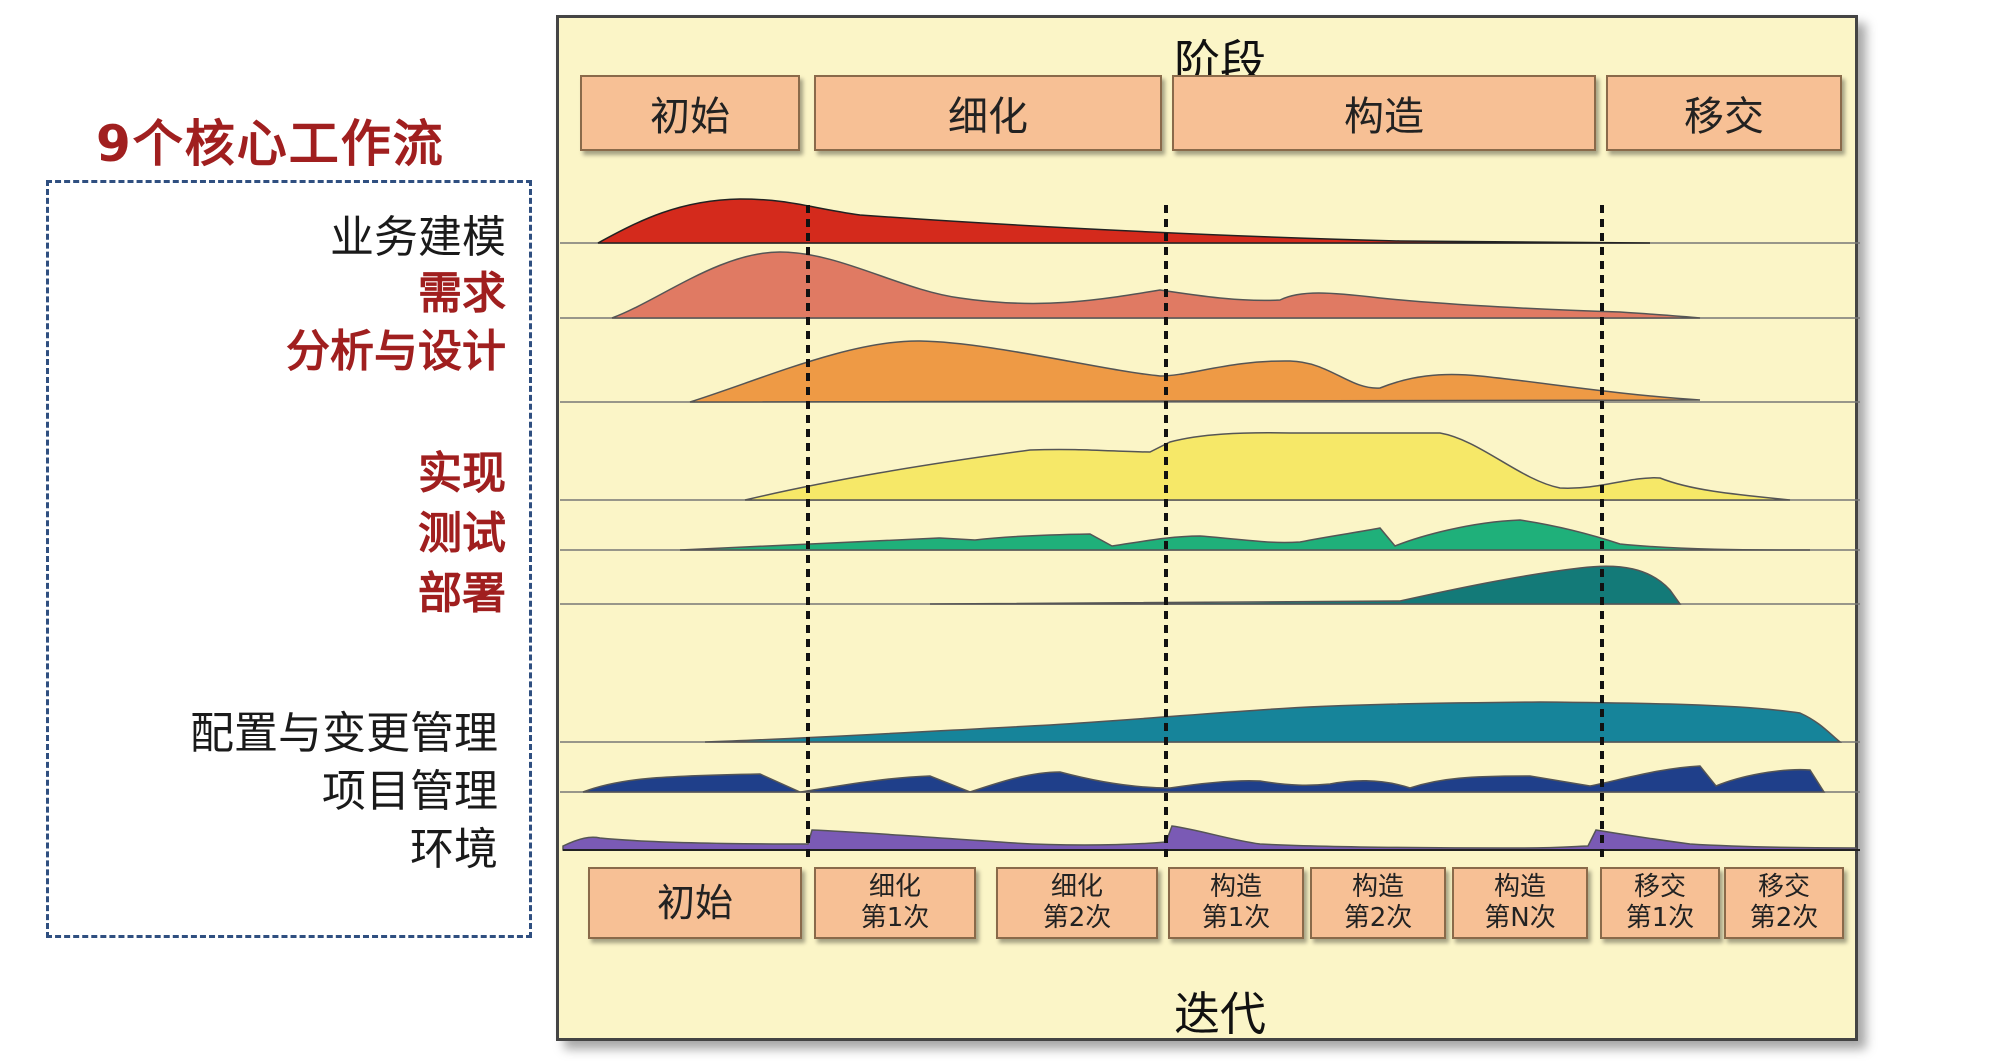 This screenshot has width=2014, height=1064. Describe the element at coordinates (1156, 285) in the screenshot. I see `curve-requirements` at that location.